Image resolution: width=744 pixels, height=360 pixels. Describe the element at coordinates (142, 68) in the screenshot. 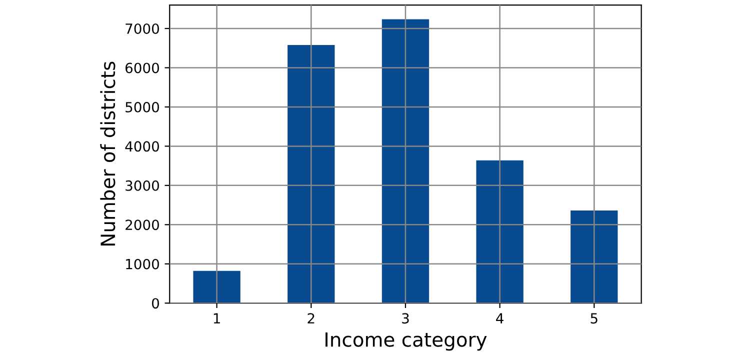

I see `y-tick-label: 6000` at that location.